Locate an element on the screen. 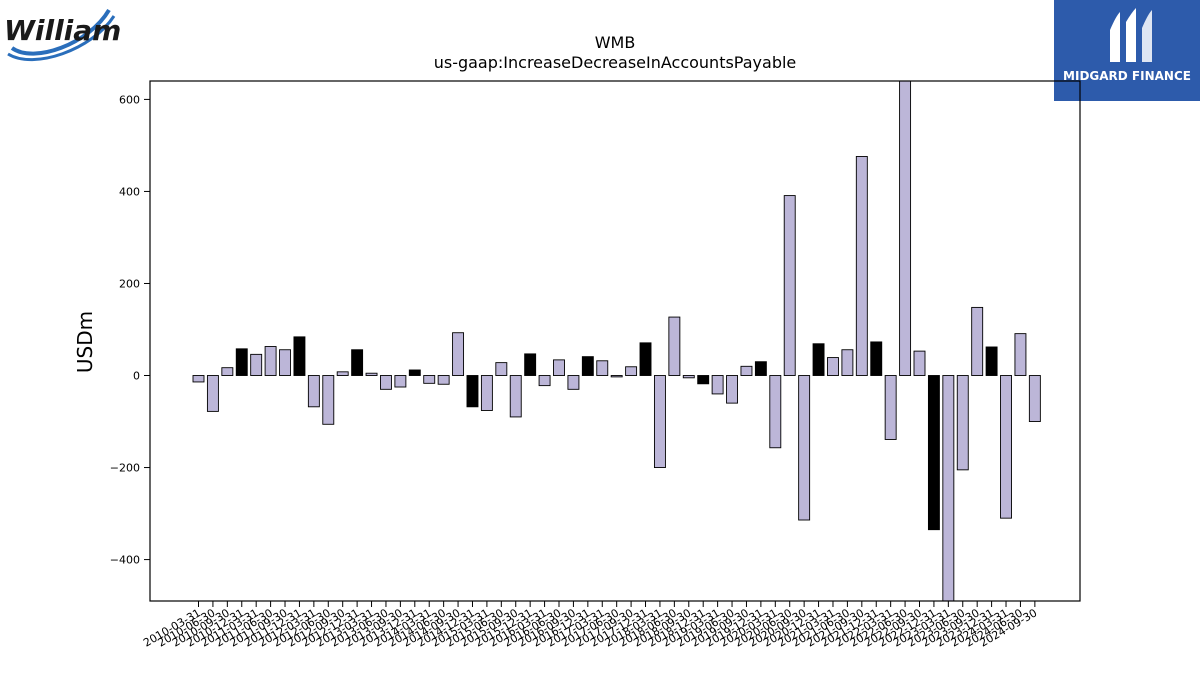 This screenshot has height=675, width=1200. williams-logo-text: Williams is located at coordinates (62, 30).